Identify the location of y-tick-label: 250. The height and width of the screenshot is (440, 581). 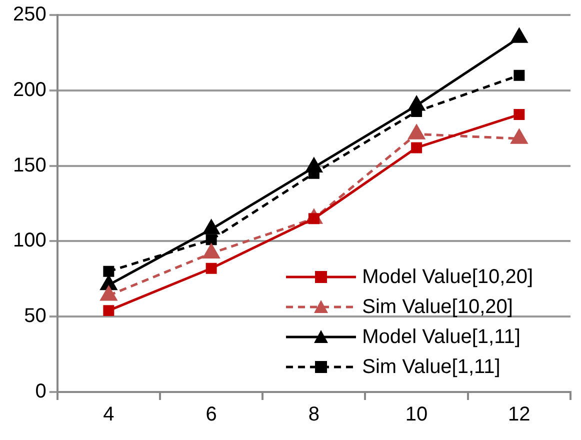
(29, 15).